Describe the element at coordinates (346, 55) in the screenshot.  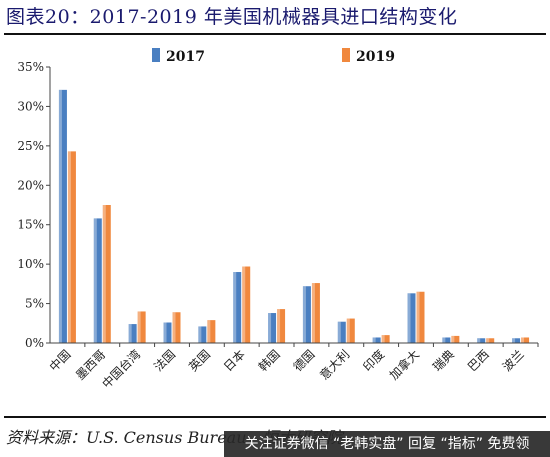
I see `legend-swatch-2019` at that location.